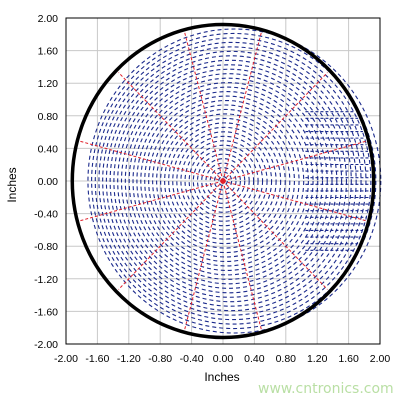  Describe the element at coordinates (12, 184) in the screenshot. I see `y-axis-title: Inches` at that location.